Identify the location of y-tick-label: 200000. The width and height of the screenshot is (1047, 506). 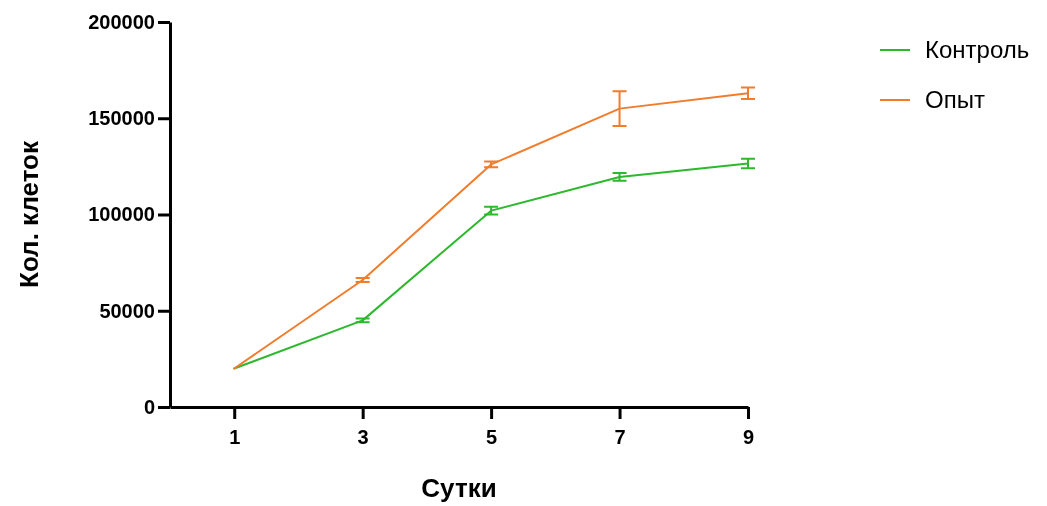
(121, 21).